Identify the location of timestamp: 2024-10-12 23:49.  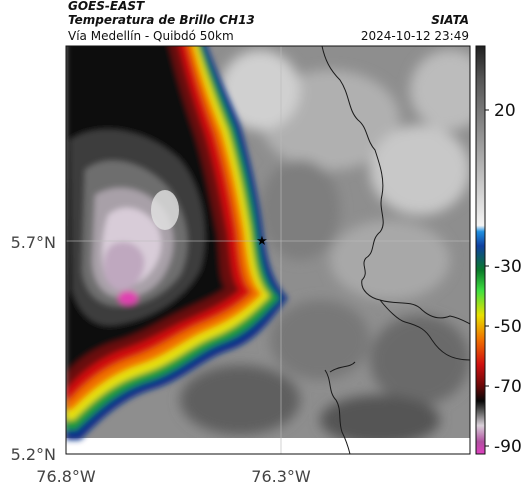
(414, 36).